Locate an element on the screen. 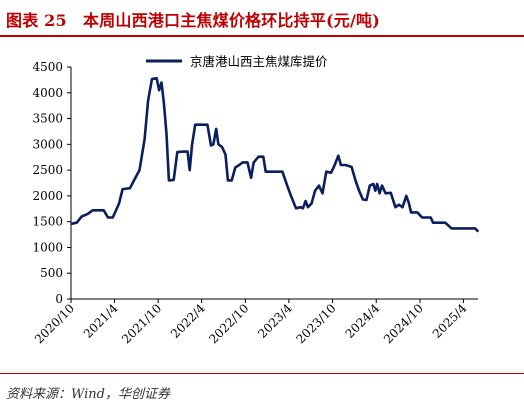 Image resolution: width=524 pixels, height=413 pixels. x-tick-label: 2023/4 is located at coordinates (275, 321).